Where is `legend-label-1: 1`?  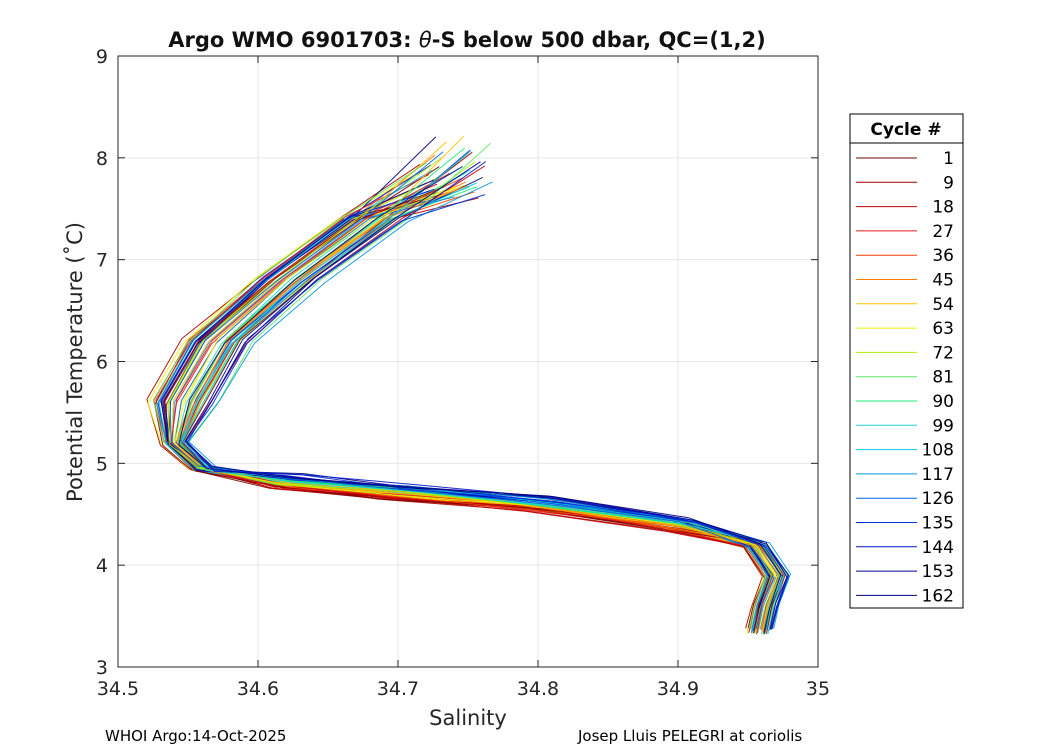 legend-label-1: 1 is located at coordinates (948, 159).